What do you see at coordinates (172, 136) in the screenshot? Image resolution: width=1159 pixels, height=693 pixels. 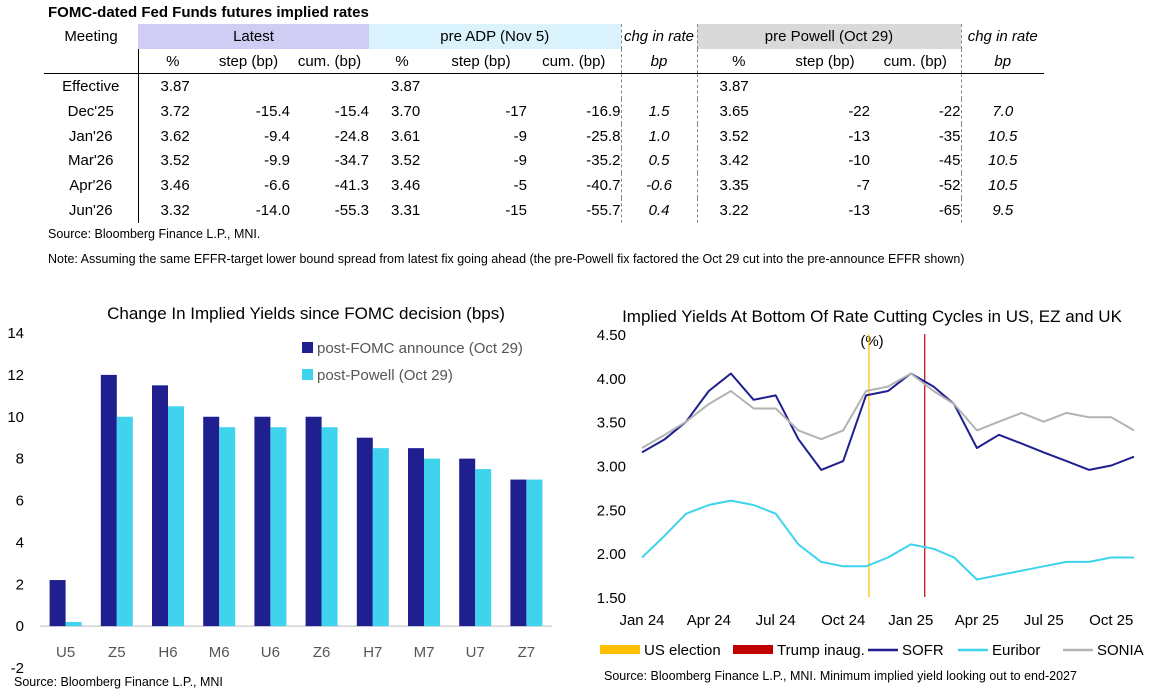 I see `cell-l-pct: 3.62` at bounding box center [172, 136].